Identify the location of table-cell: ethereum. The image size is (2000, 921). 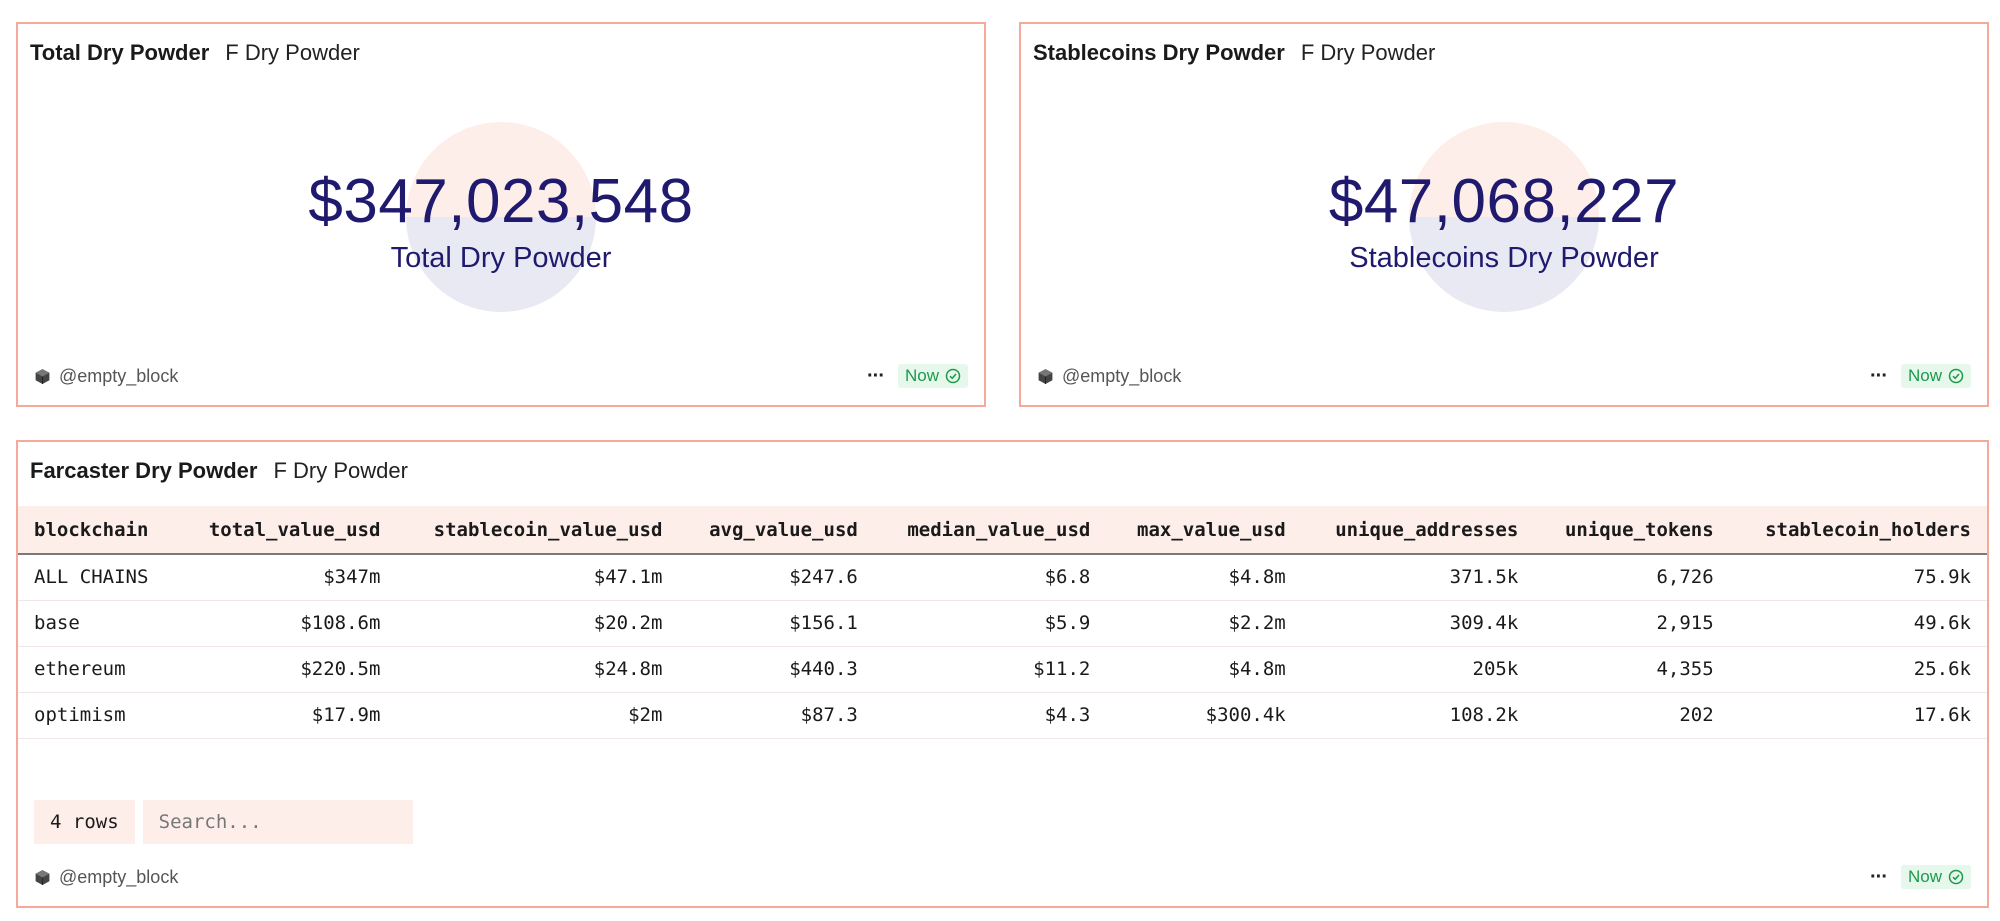
(97, 669).